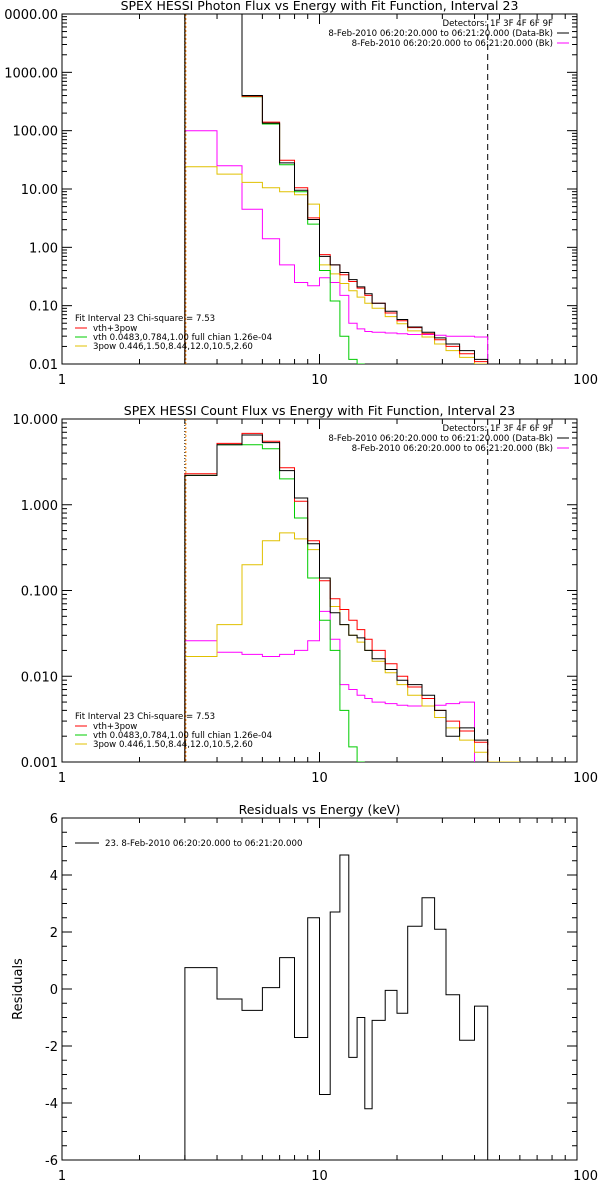 The height and width of the screenshot is (1200, 600). I want to click on y-tick-label: 4, so click(54, 876).